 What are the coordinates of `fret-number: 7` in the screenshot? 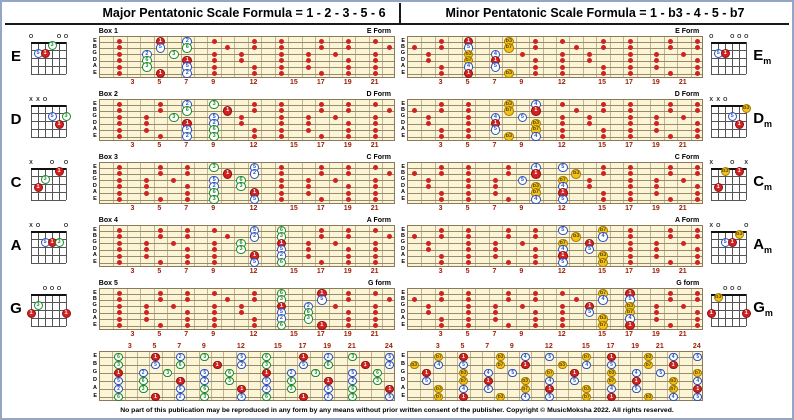 It's located at (179, 346).